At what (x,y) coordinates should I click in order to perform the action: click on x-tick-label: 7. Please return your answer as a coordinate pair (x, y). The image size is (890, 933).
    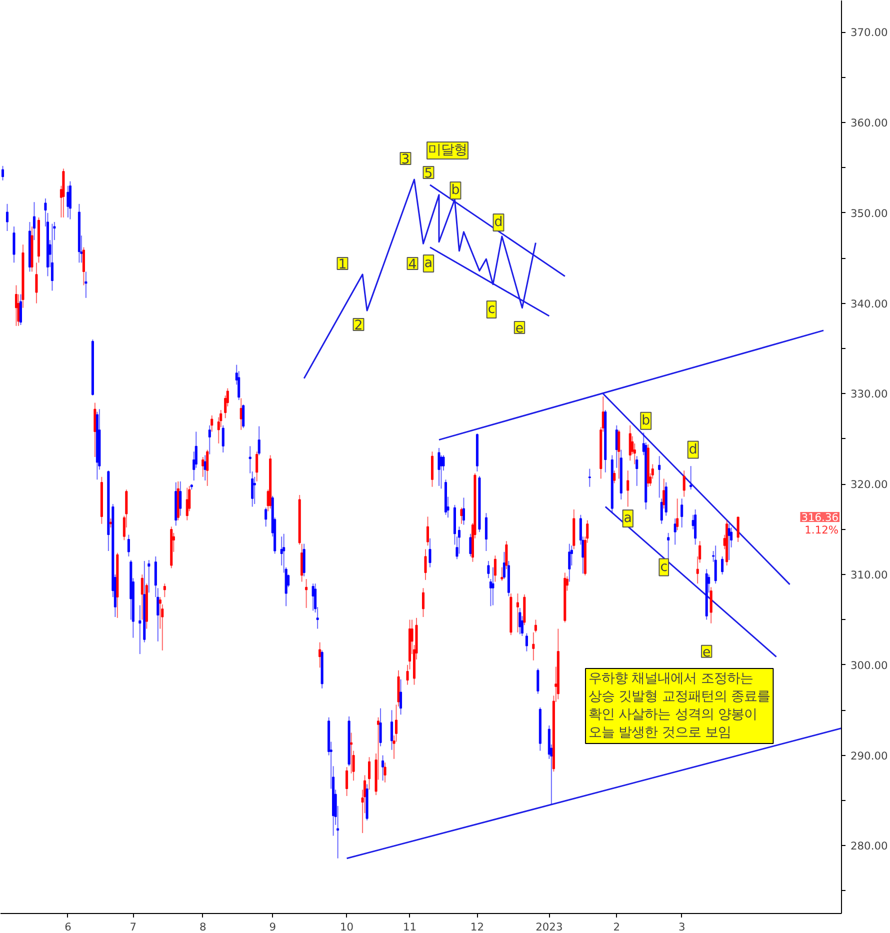
    Looking at the image, I should click on (133, 926).